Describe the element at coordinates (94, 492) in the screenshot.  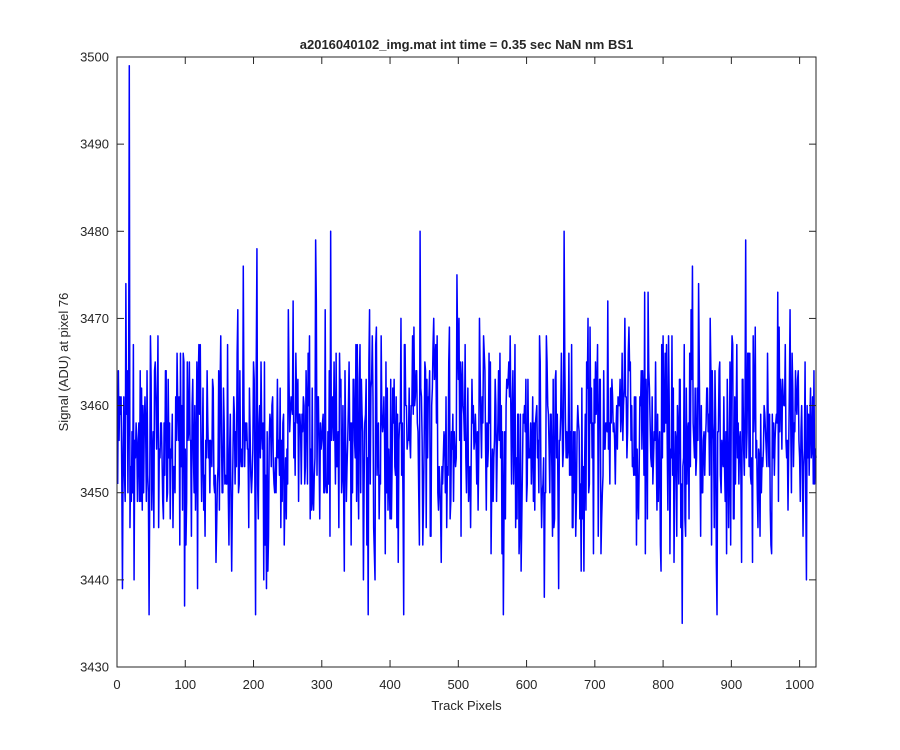
I see `y-tick-label: 3450` at that location.